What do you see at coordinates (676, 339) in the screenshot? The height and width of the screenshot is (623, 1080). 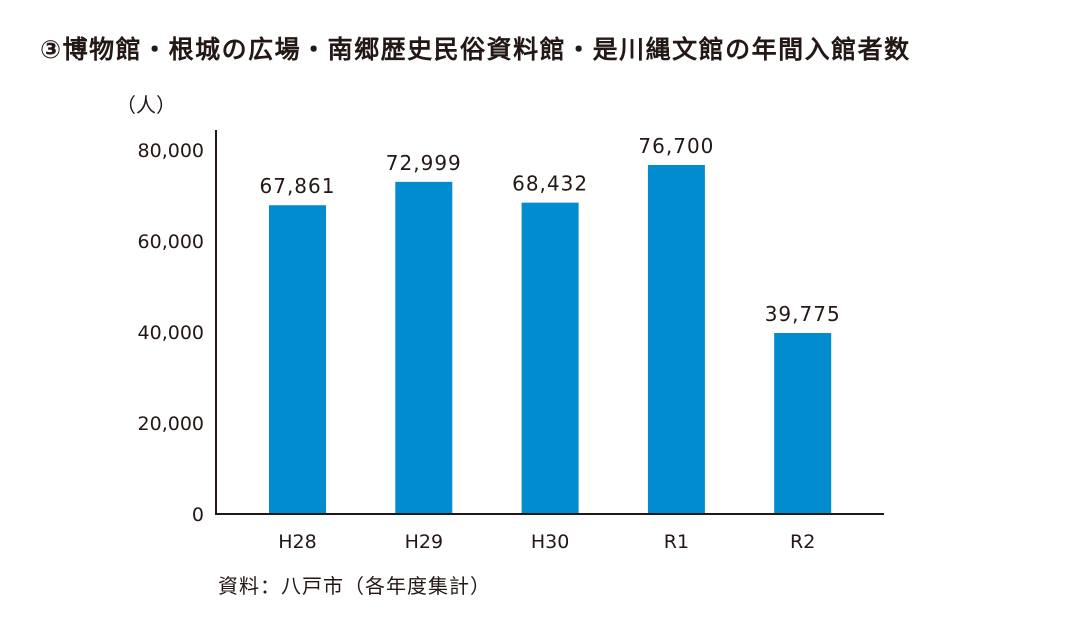 I see `bar-r1` at bounding box center [676, 339].